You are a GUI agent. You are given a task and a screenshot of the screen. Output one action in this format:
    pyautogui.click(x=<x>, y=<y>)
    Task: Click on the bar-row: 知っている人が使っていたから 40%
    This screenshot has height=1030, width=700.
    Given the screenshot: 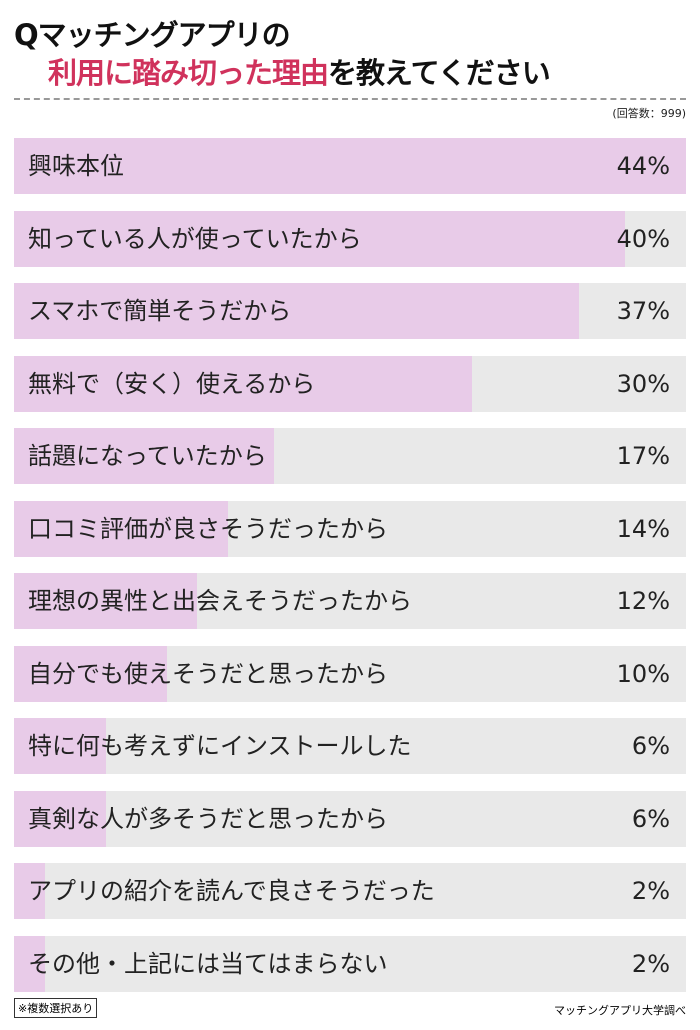 What is the action you would take?
    pyautogui.click(x=350, y=238)
    